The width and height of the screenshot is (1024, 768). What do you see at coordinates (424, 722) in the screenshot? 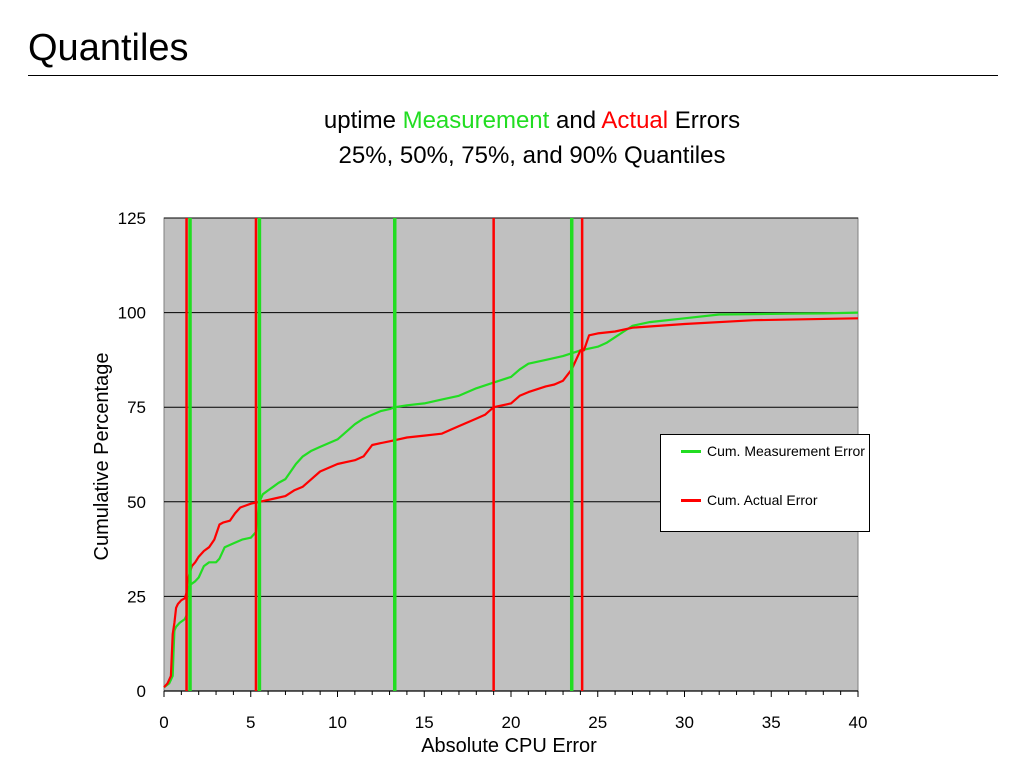
I see `x-tick-label: 15` at bounding box center [424, 722].